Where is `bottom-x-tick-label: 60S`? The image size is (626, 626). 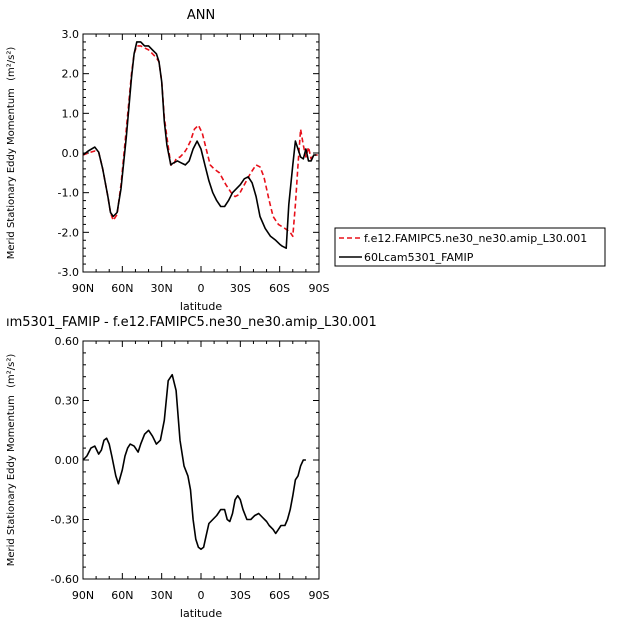 bottom-x-tick-label: 60S is located at coordinates (279, 595).